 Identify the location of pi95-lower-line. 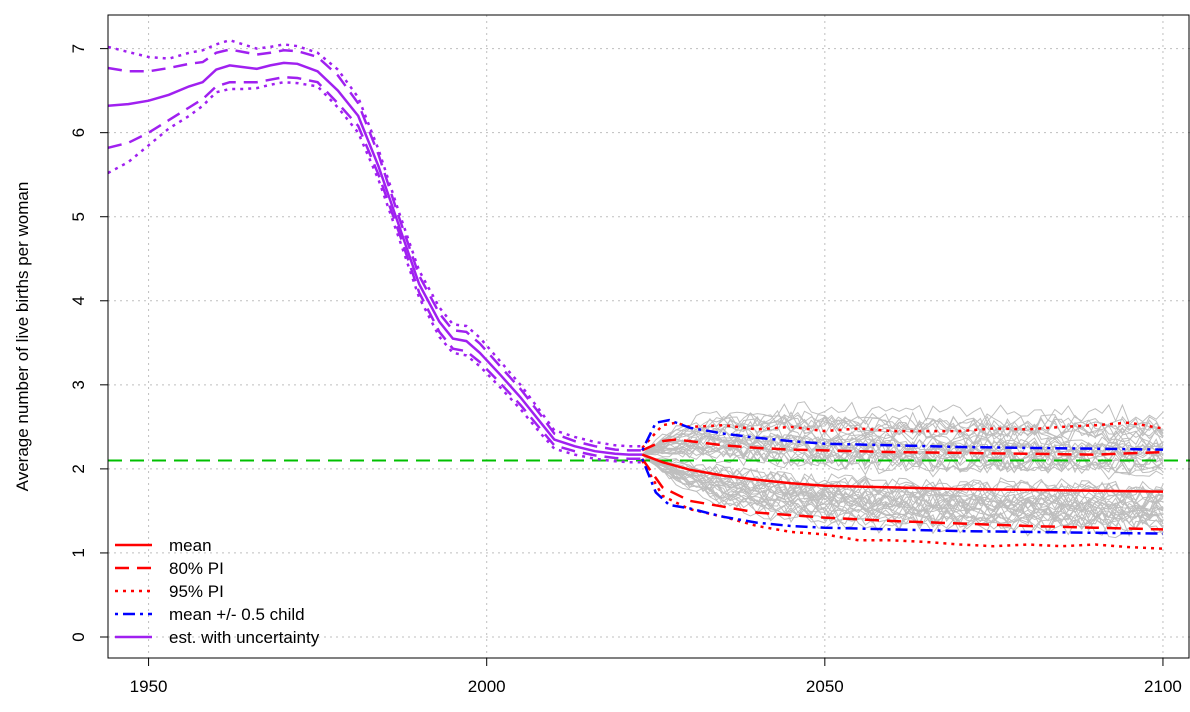
(902, 504).